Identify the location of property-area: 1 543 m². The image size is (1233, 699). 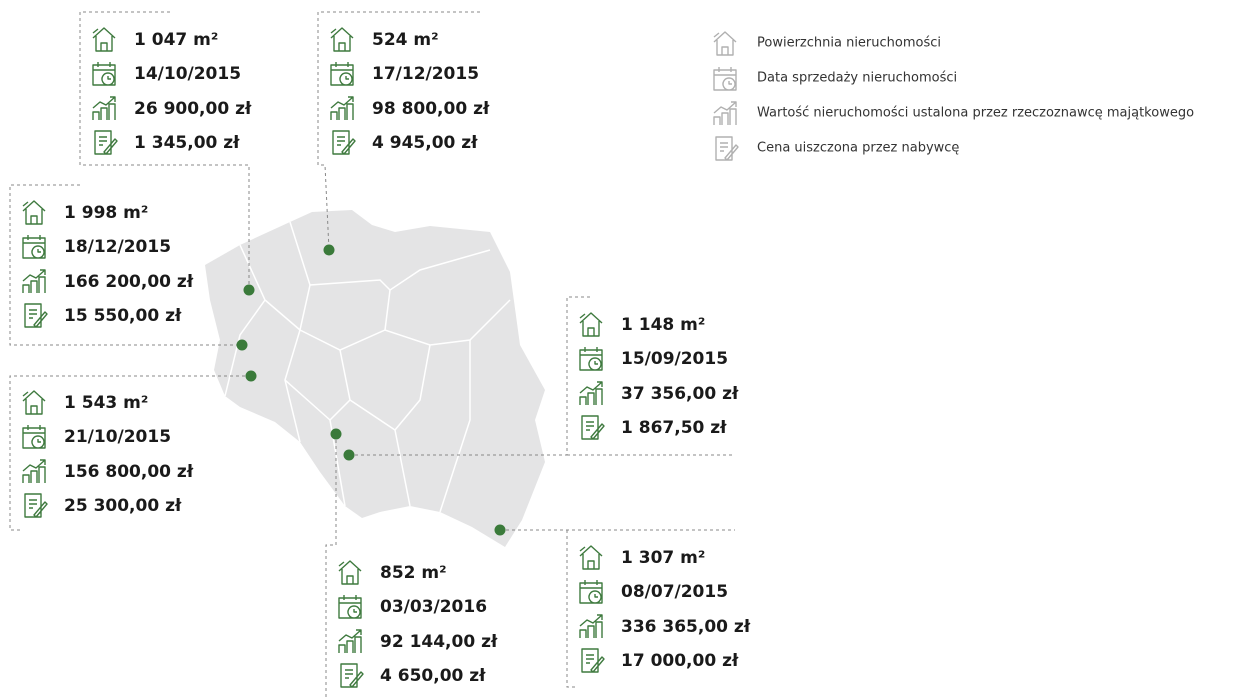
(106, 403).